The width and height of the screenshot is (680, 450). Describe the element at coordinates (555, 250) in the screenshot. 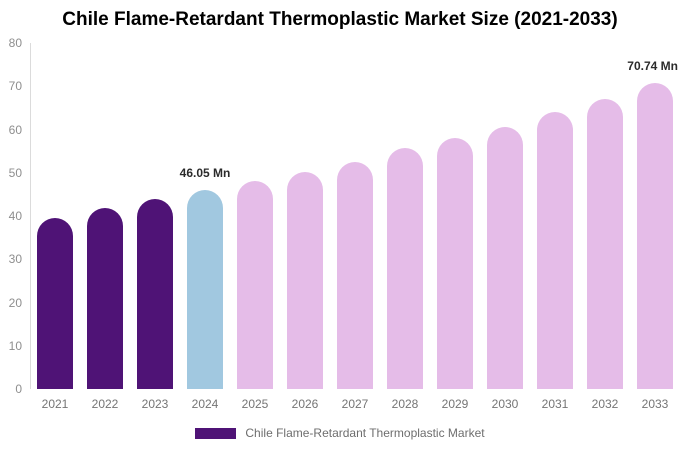

I see `bar-2031` at that location.